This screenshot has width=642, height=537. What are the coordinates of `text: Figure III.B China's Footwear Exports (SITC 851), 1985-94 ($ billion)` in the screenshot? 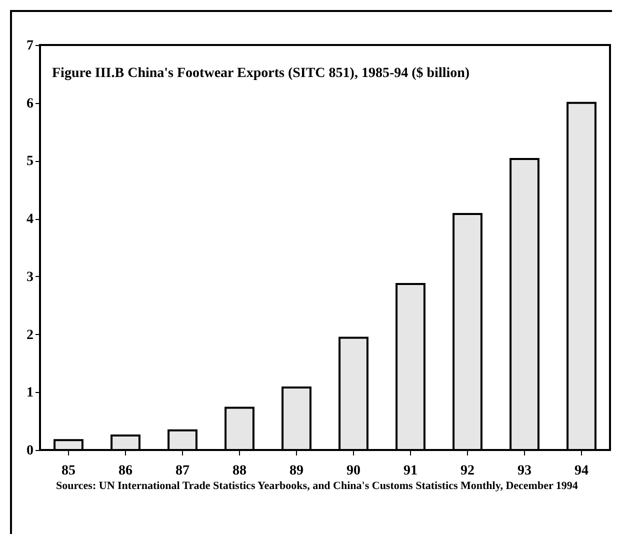 It's located at (261, 73).